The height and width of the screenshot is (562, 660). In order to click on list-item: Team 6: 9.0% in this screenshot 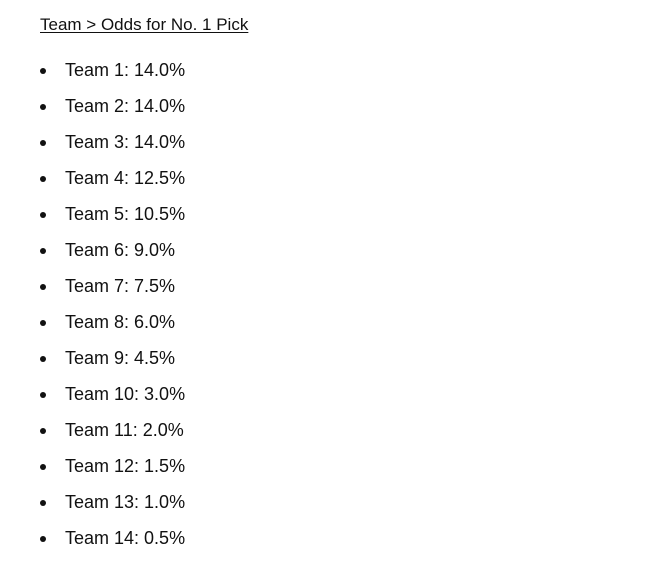, I will do `click(92, 256)`.